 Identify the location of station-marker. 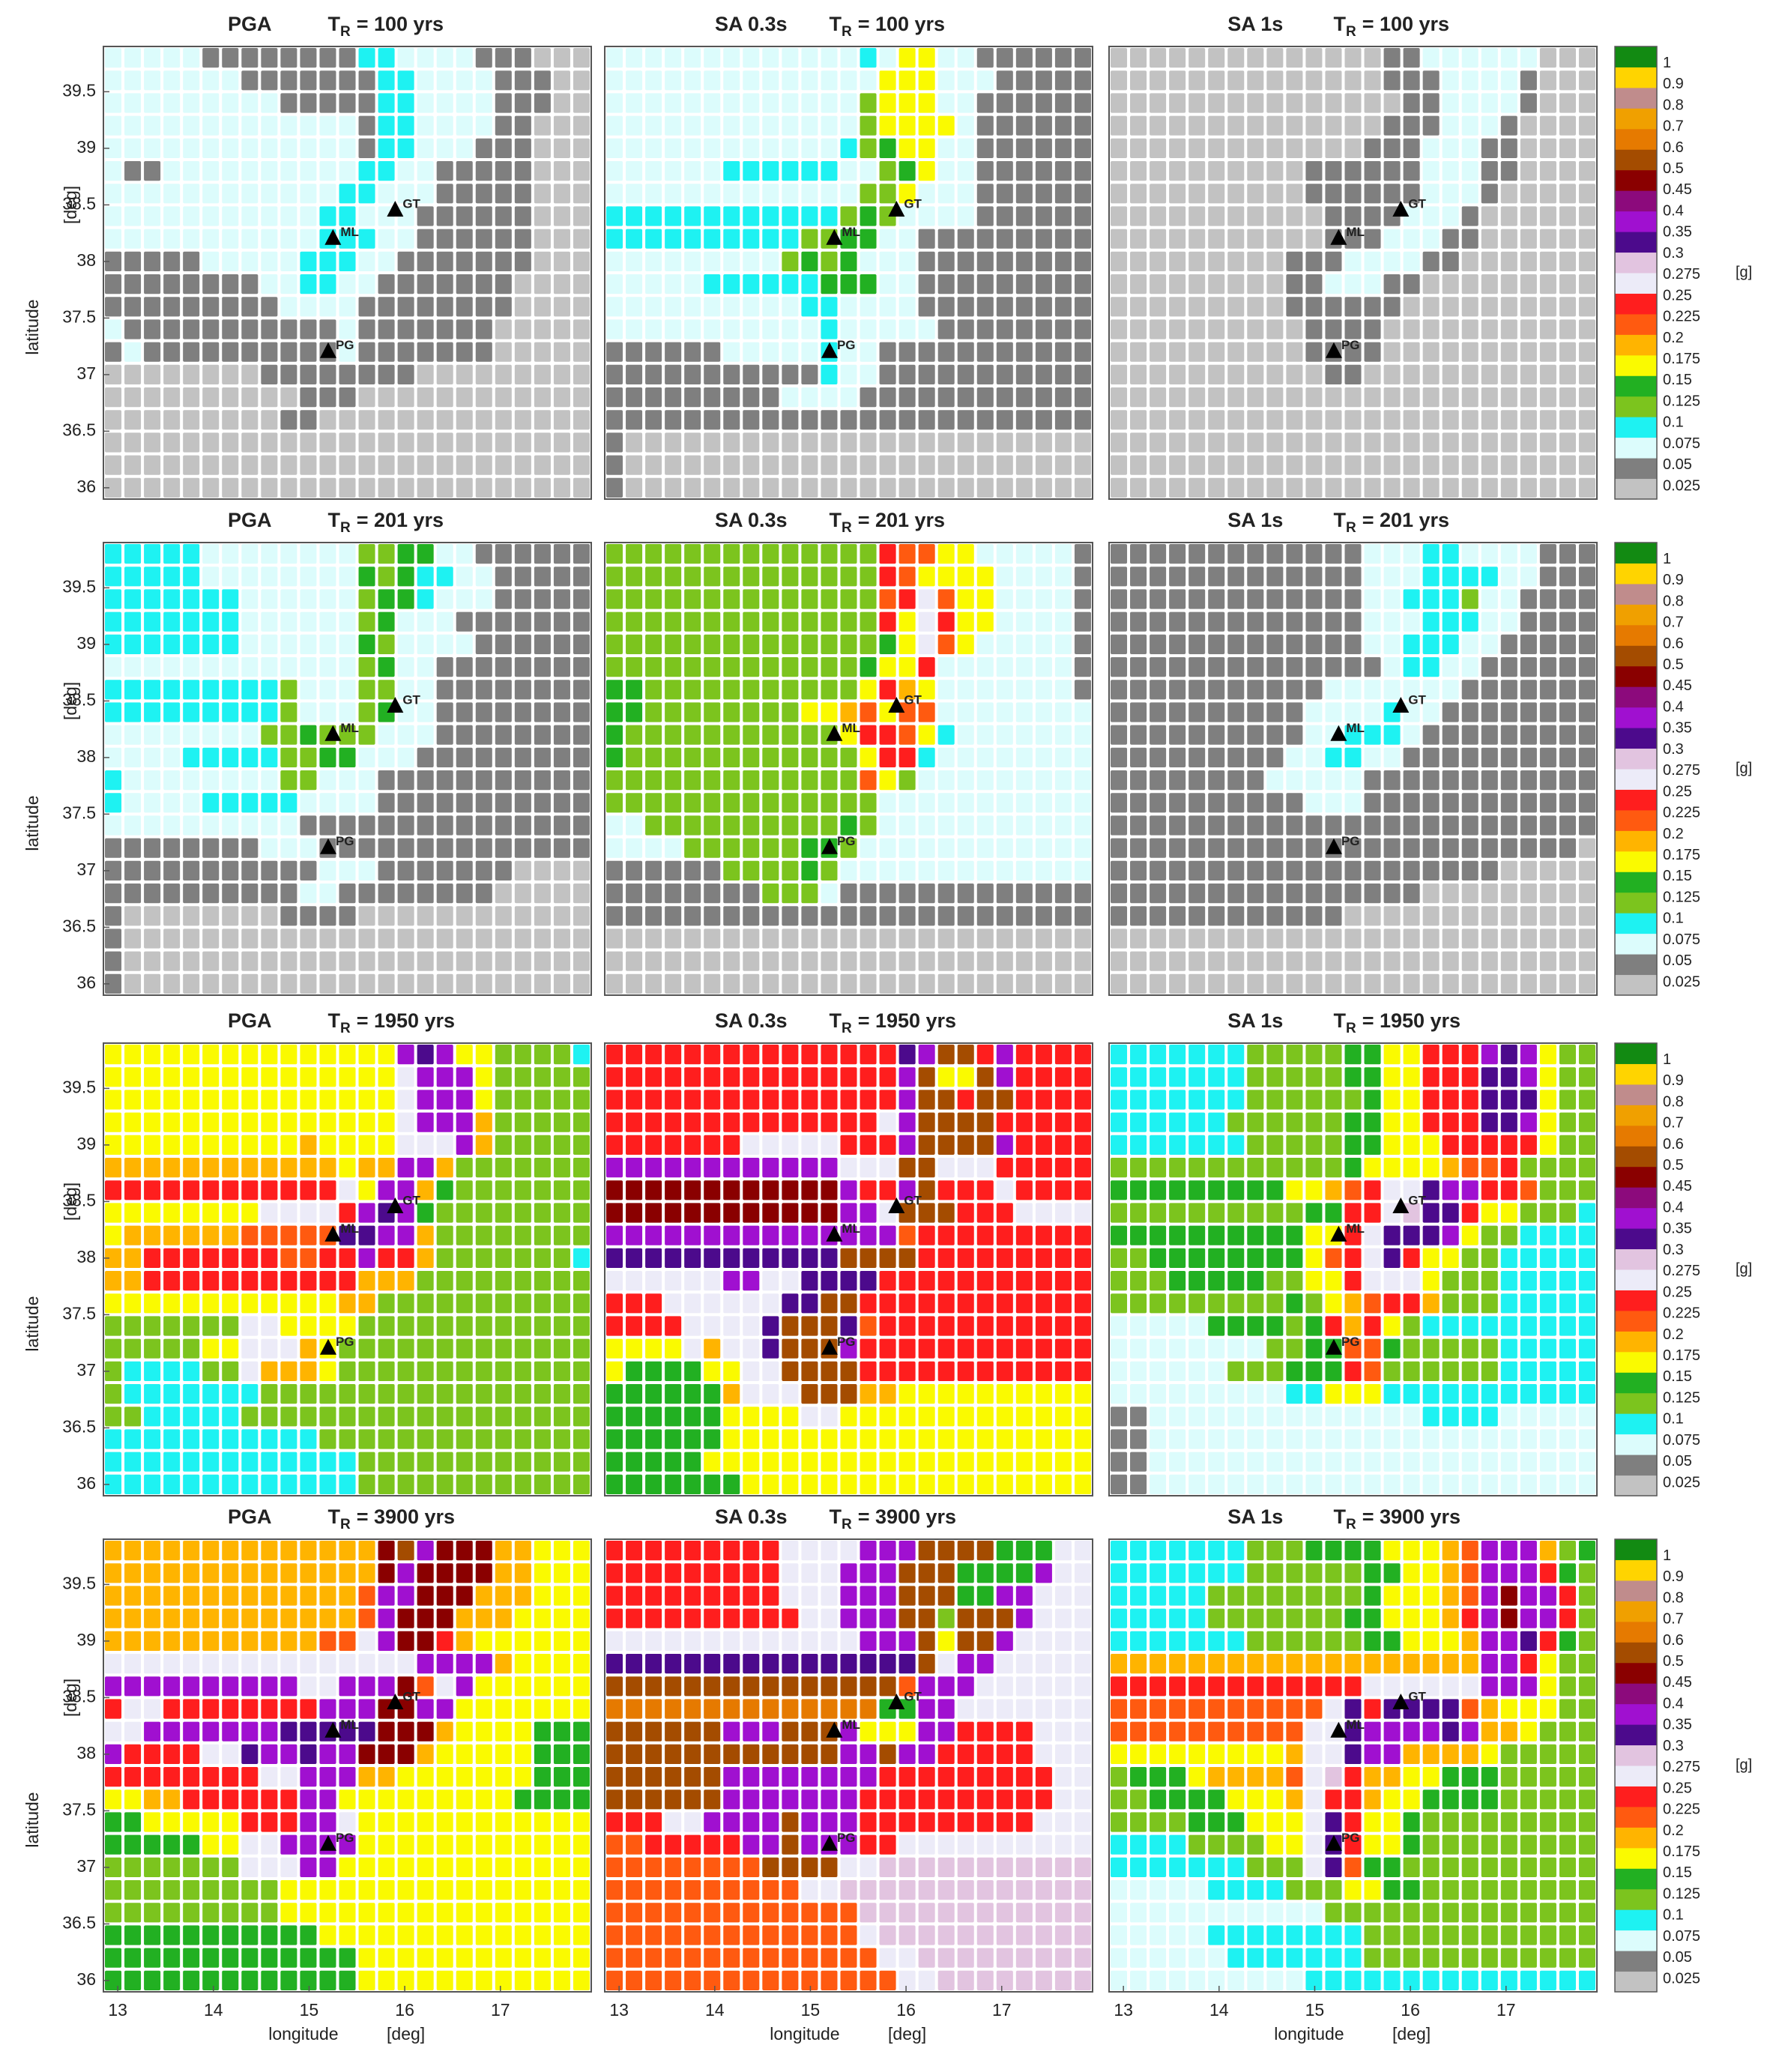
(1401, 208).